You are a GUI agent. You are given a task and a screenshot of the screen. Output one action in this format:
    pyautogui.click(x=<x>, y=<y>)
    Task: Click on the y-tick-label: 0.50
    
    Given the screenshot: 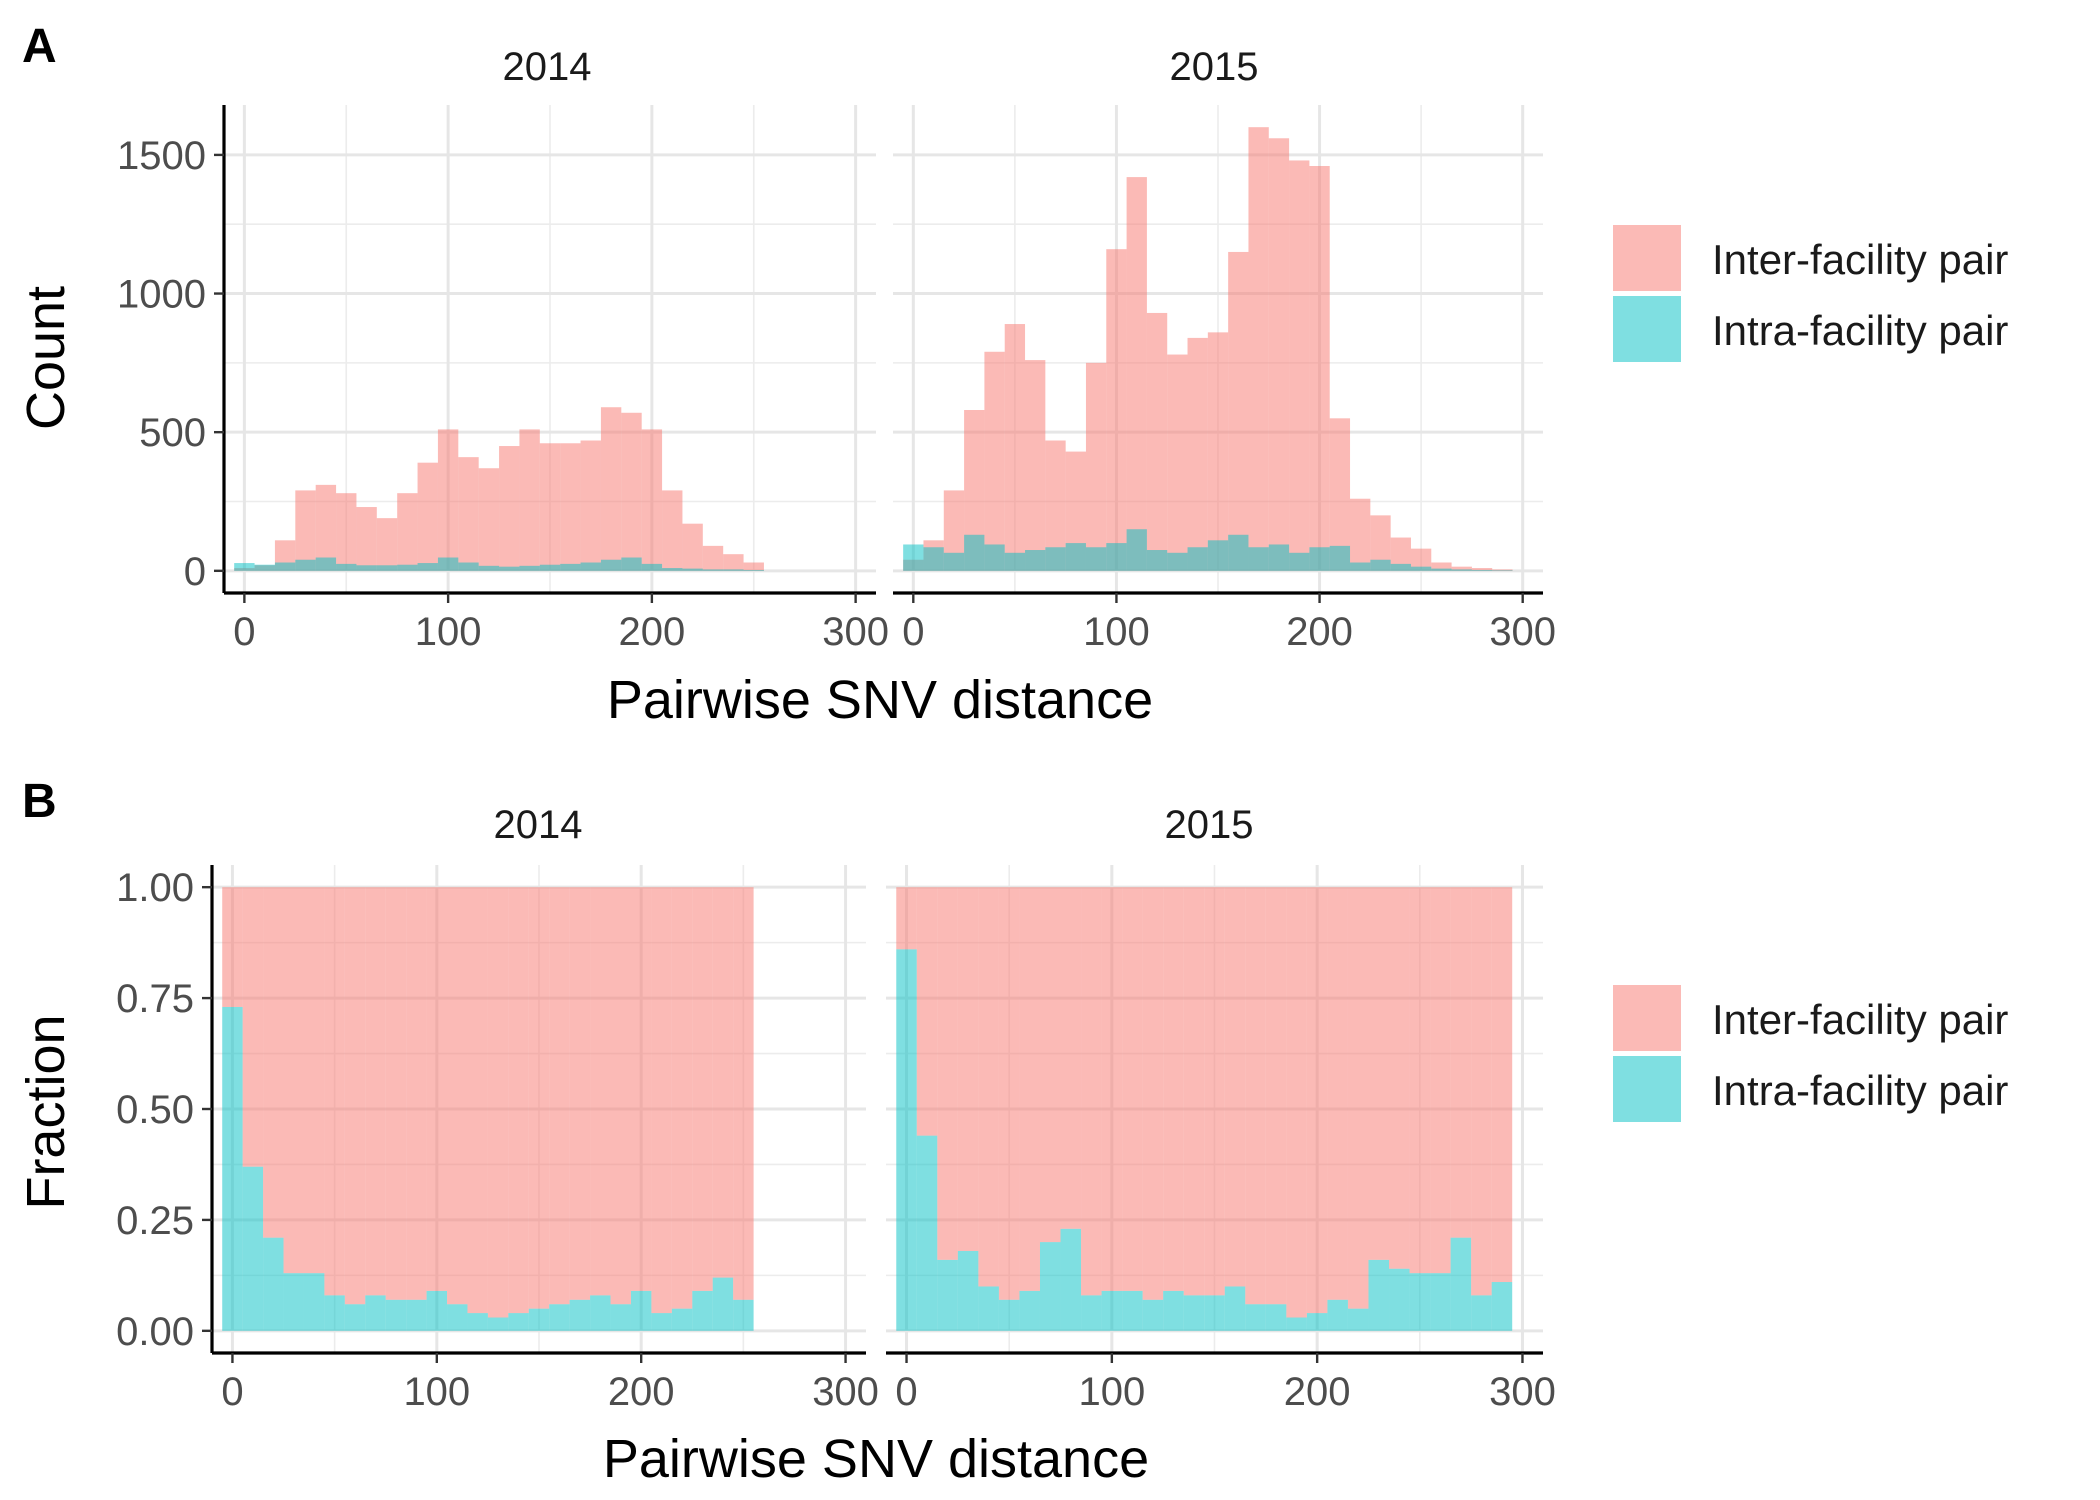 What is the action you would take?
    pyautogui.click(x=155, y=1110)
    